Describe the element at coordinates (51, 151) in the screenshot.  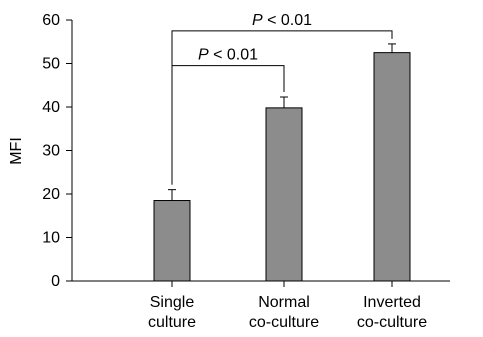
I see `y-tick-label: 30` at that location.